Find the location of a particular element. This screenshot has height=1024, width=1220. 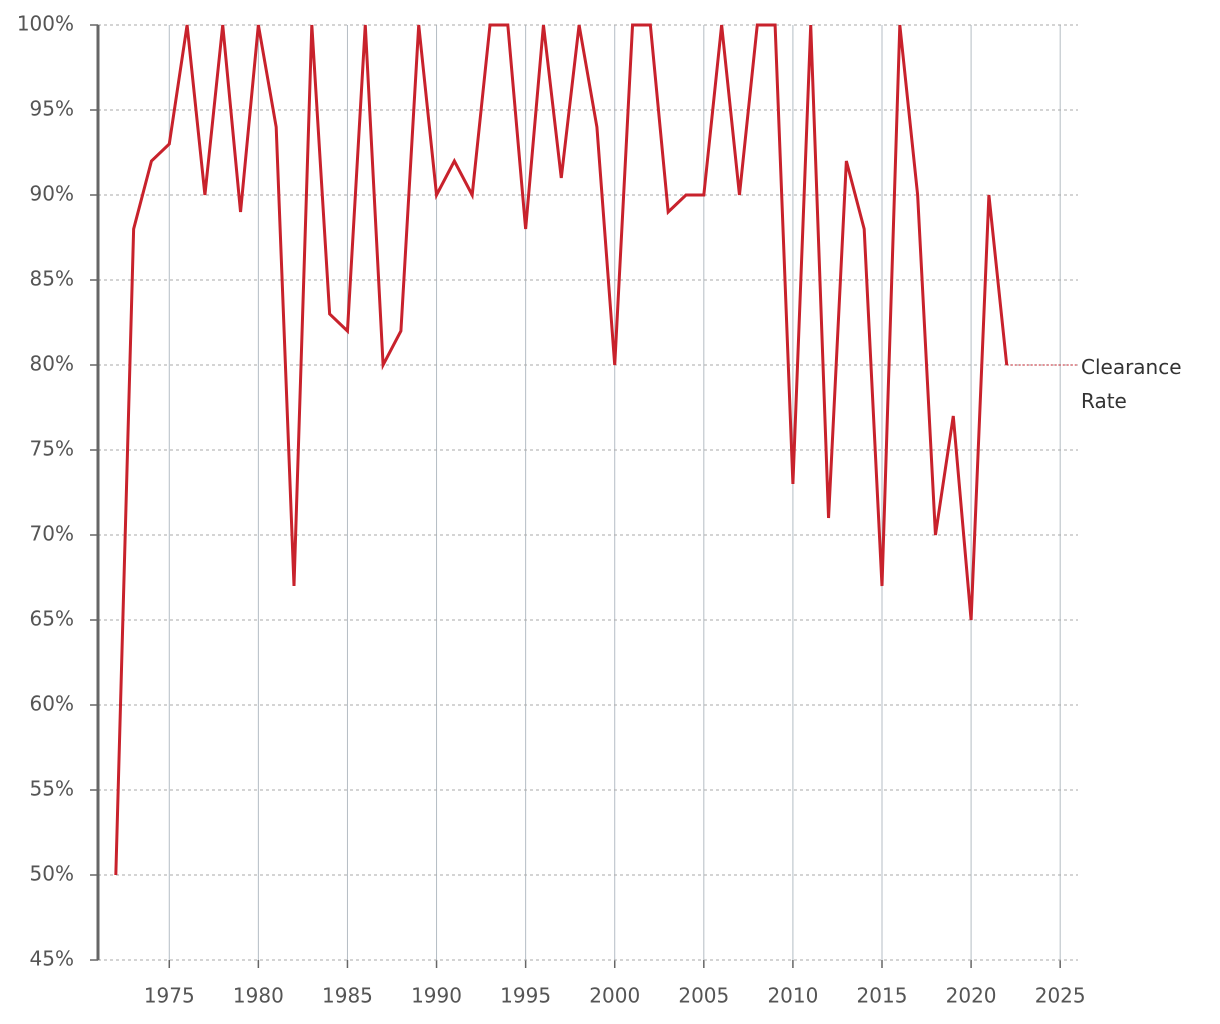

y-tick-label: 95% is located at coordinates (52, 109).